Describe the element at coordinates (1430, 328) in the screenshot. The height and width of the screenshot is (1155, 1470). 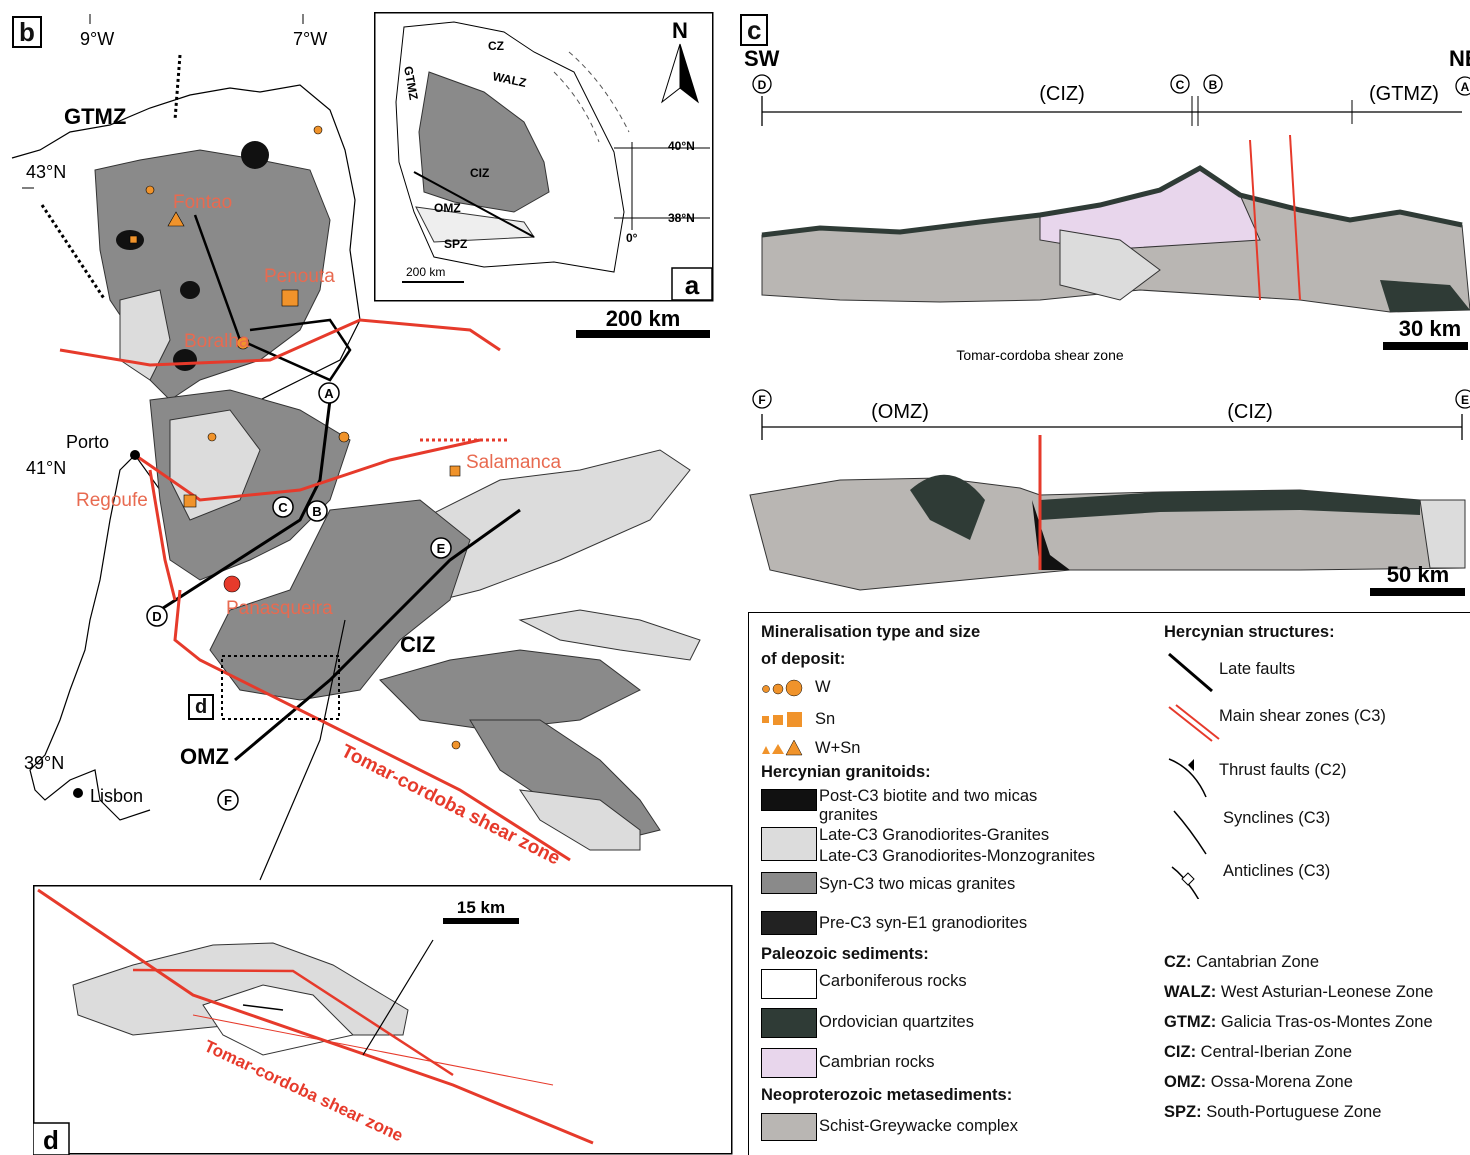
I see `section-c-scale-top: 30 km` at that location.